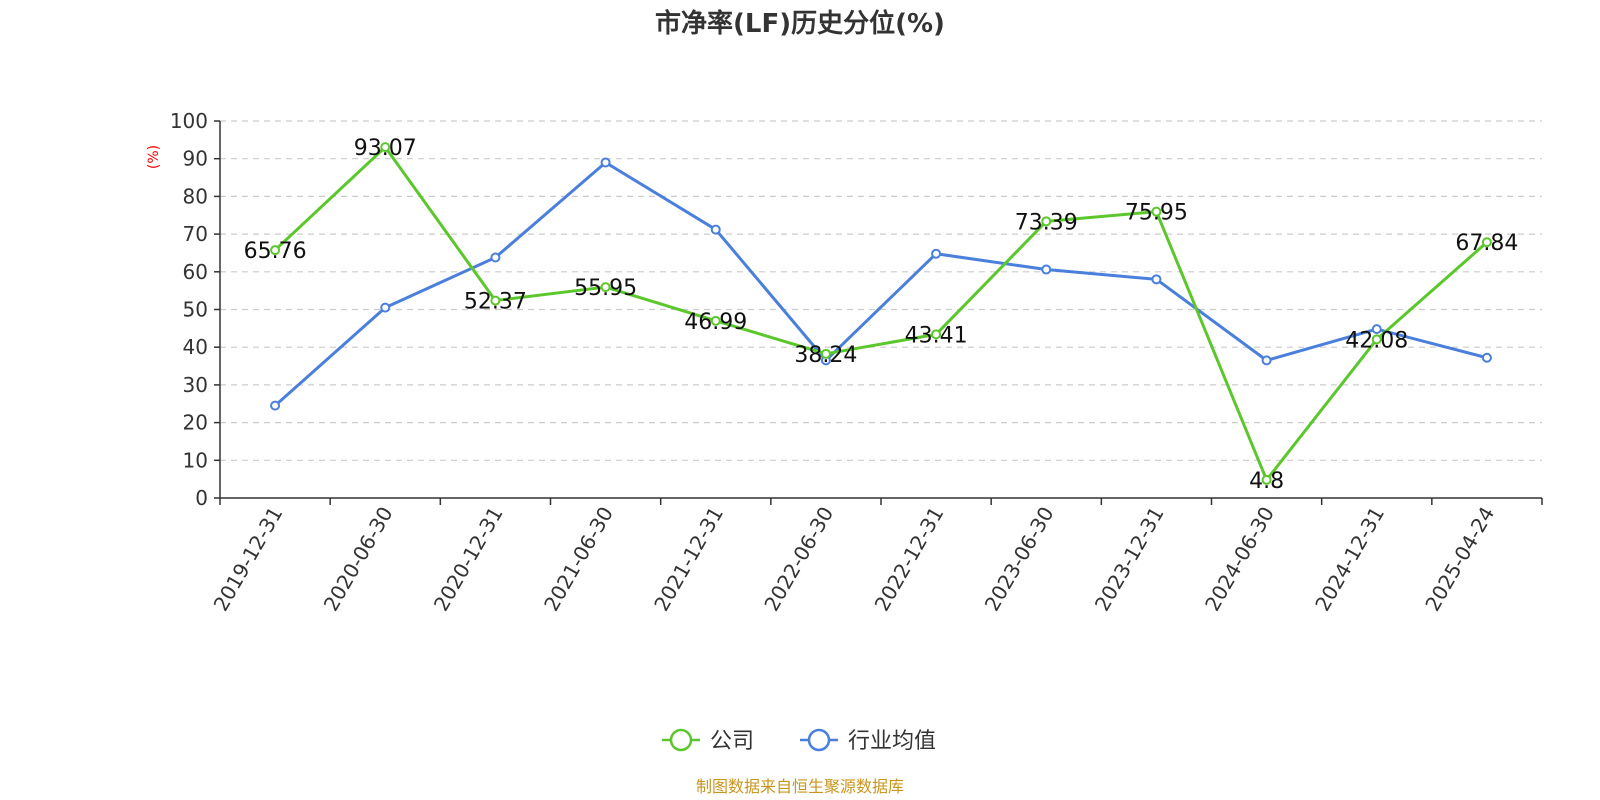 The image size is (1600, 800). I want to click on x-tick-label: 2021-06-30, so click(578, 559).